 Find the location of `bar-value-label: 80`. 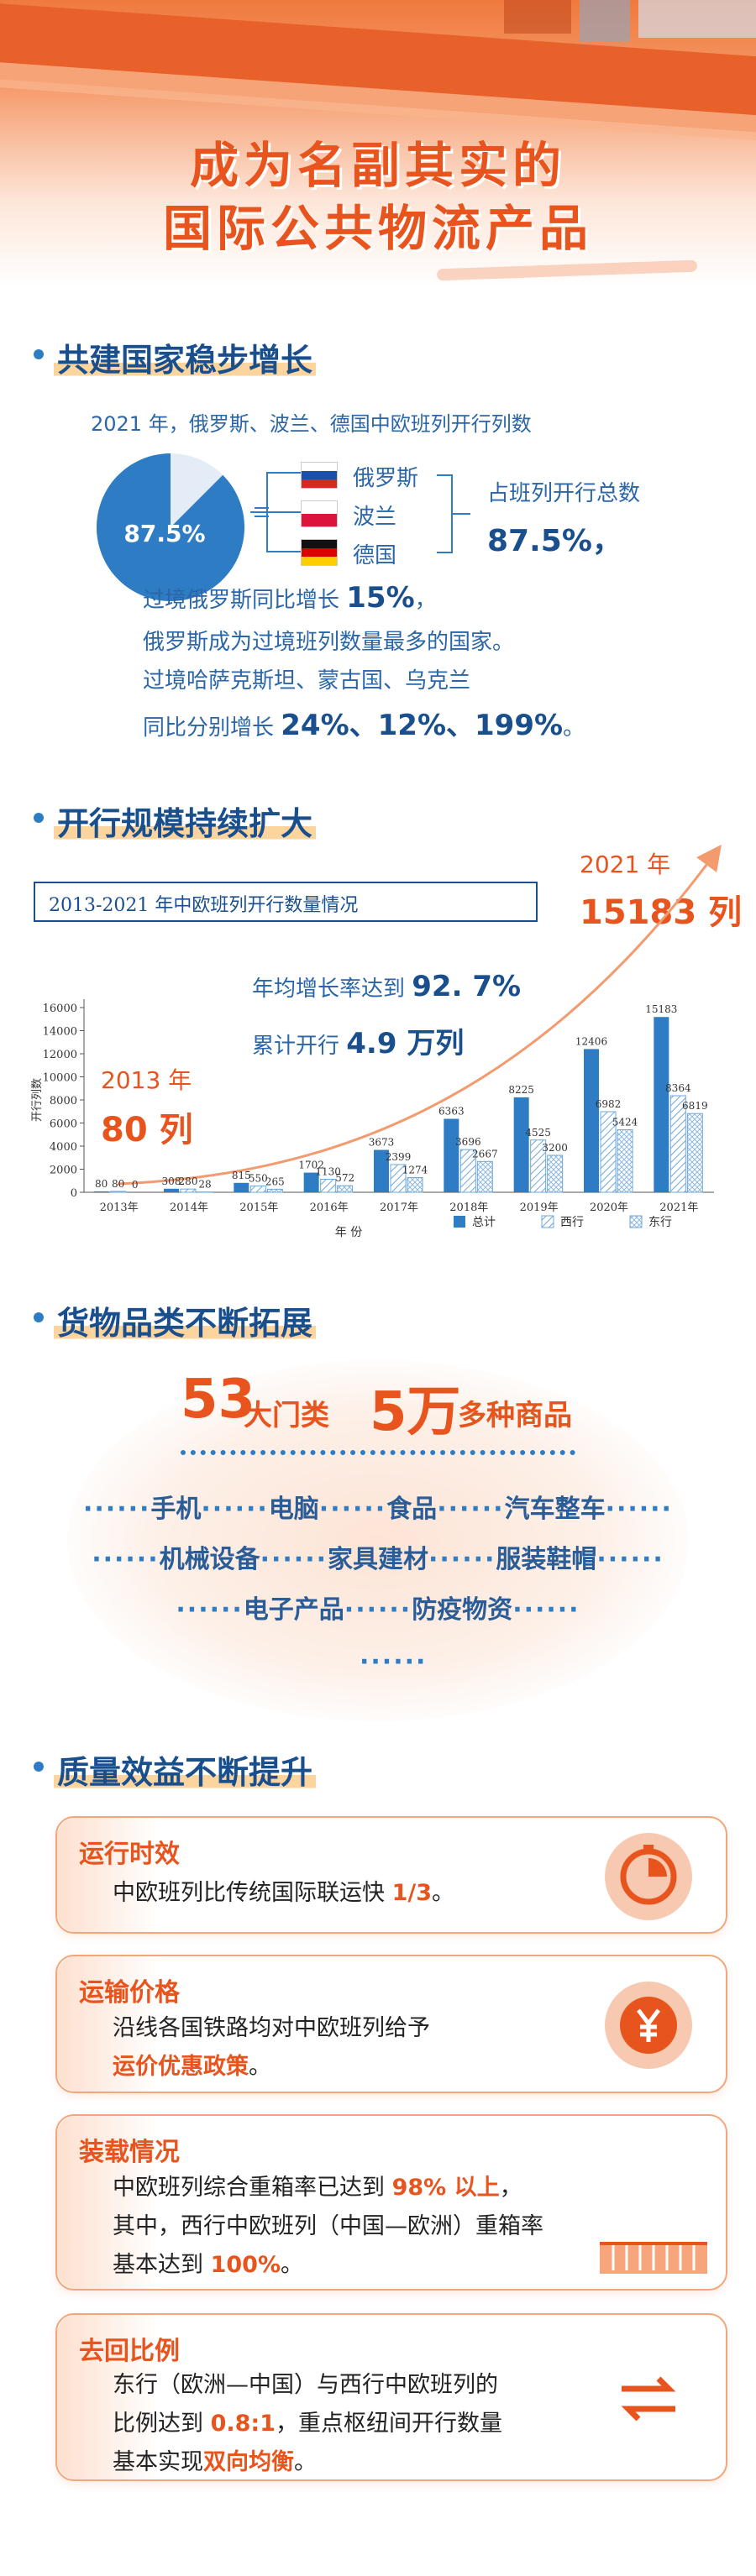

bar-value-label: 80 is located at coordinates (101, 1184).